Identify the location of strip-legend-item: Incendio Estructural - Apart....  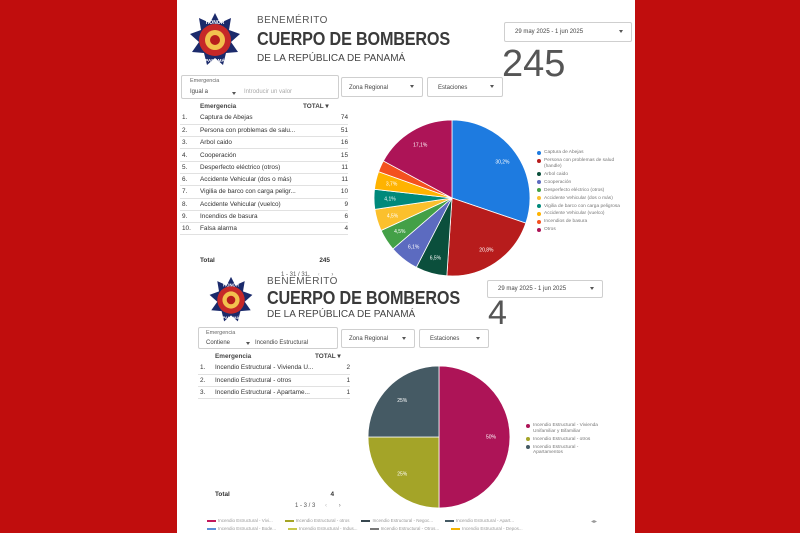
(479, 520).